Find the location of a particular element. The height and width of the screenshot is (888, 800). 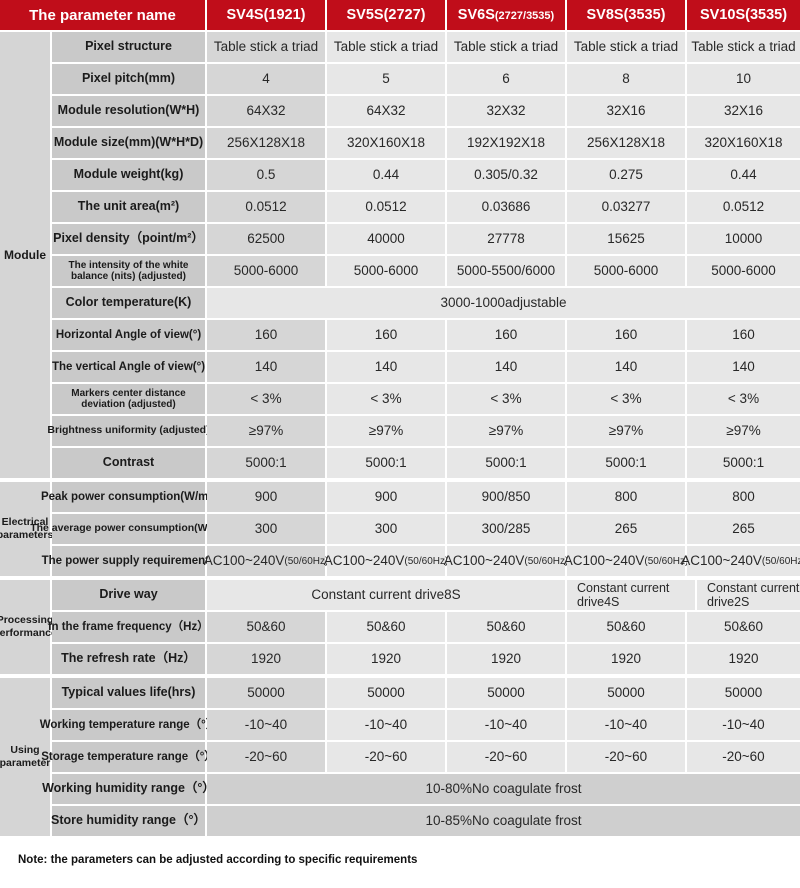

value-cell: Table stick a triad is located at coordinates (743, 47).